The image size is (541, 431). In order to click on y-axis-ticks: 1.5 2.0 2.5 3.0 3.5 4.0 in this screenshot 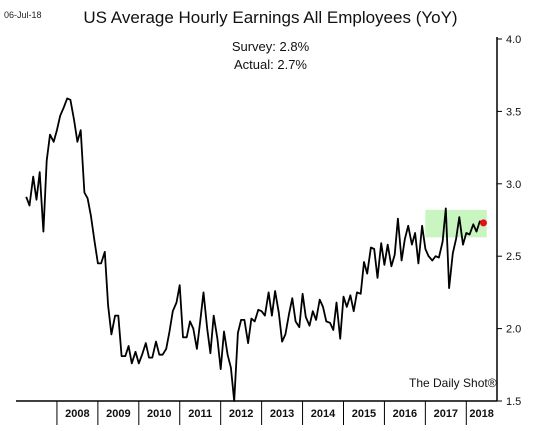, I will do `click(509, 221)`.